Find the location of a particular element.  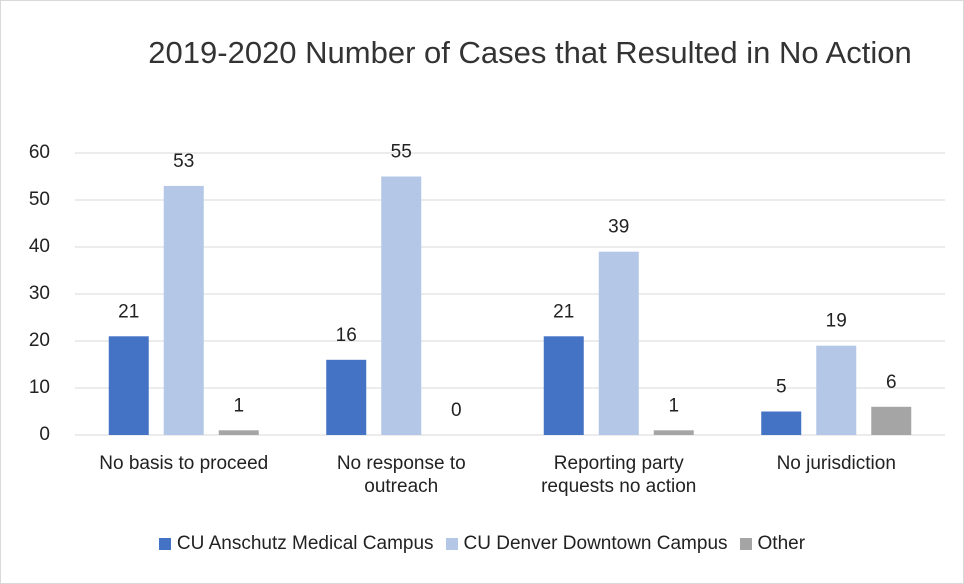

legend-item: Other is located at coordinates (772, 544).